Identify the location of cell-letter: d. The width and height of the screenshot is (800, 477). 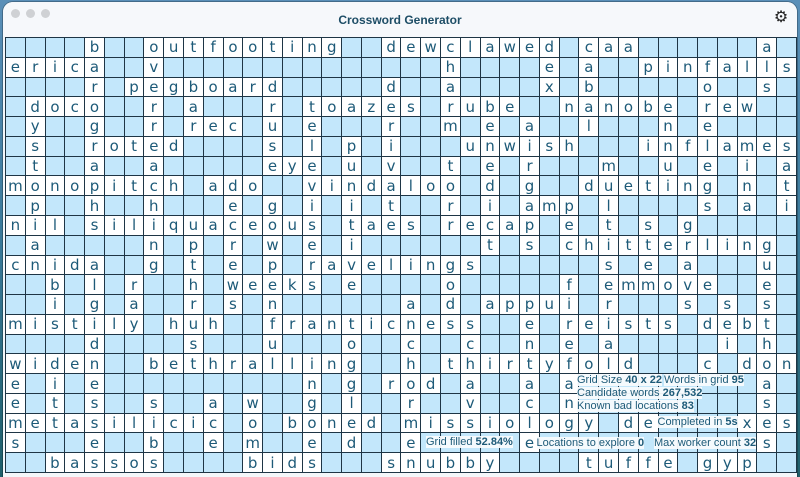
(351, 442).